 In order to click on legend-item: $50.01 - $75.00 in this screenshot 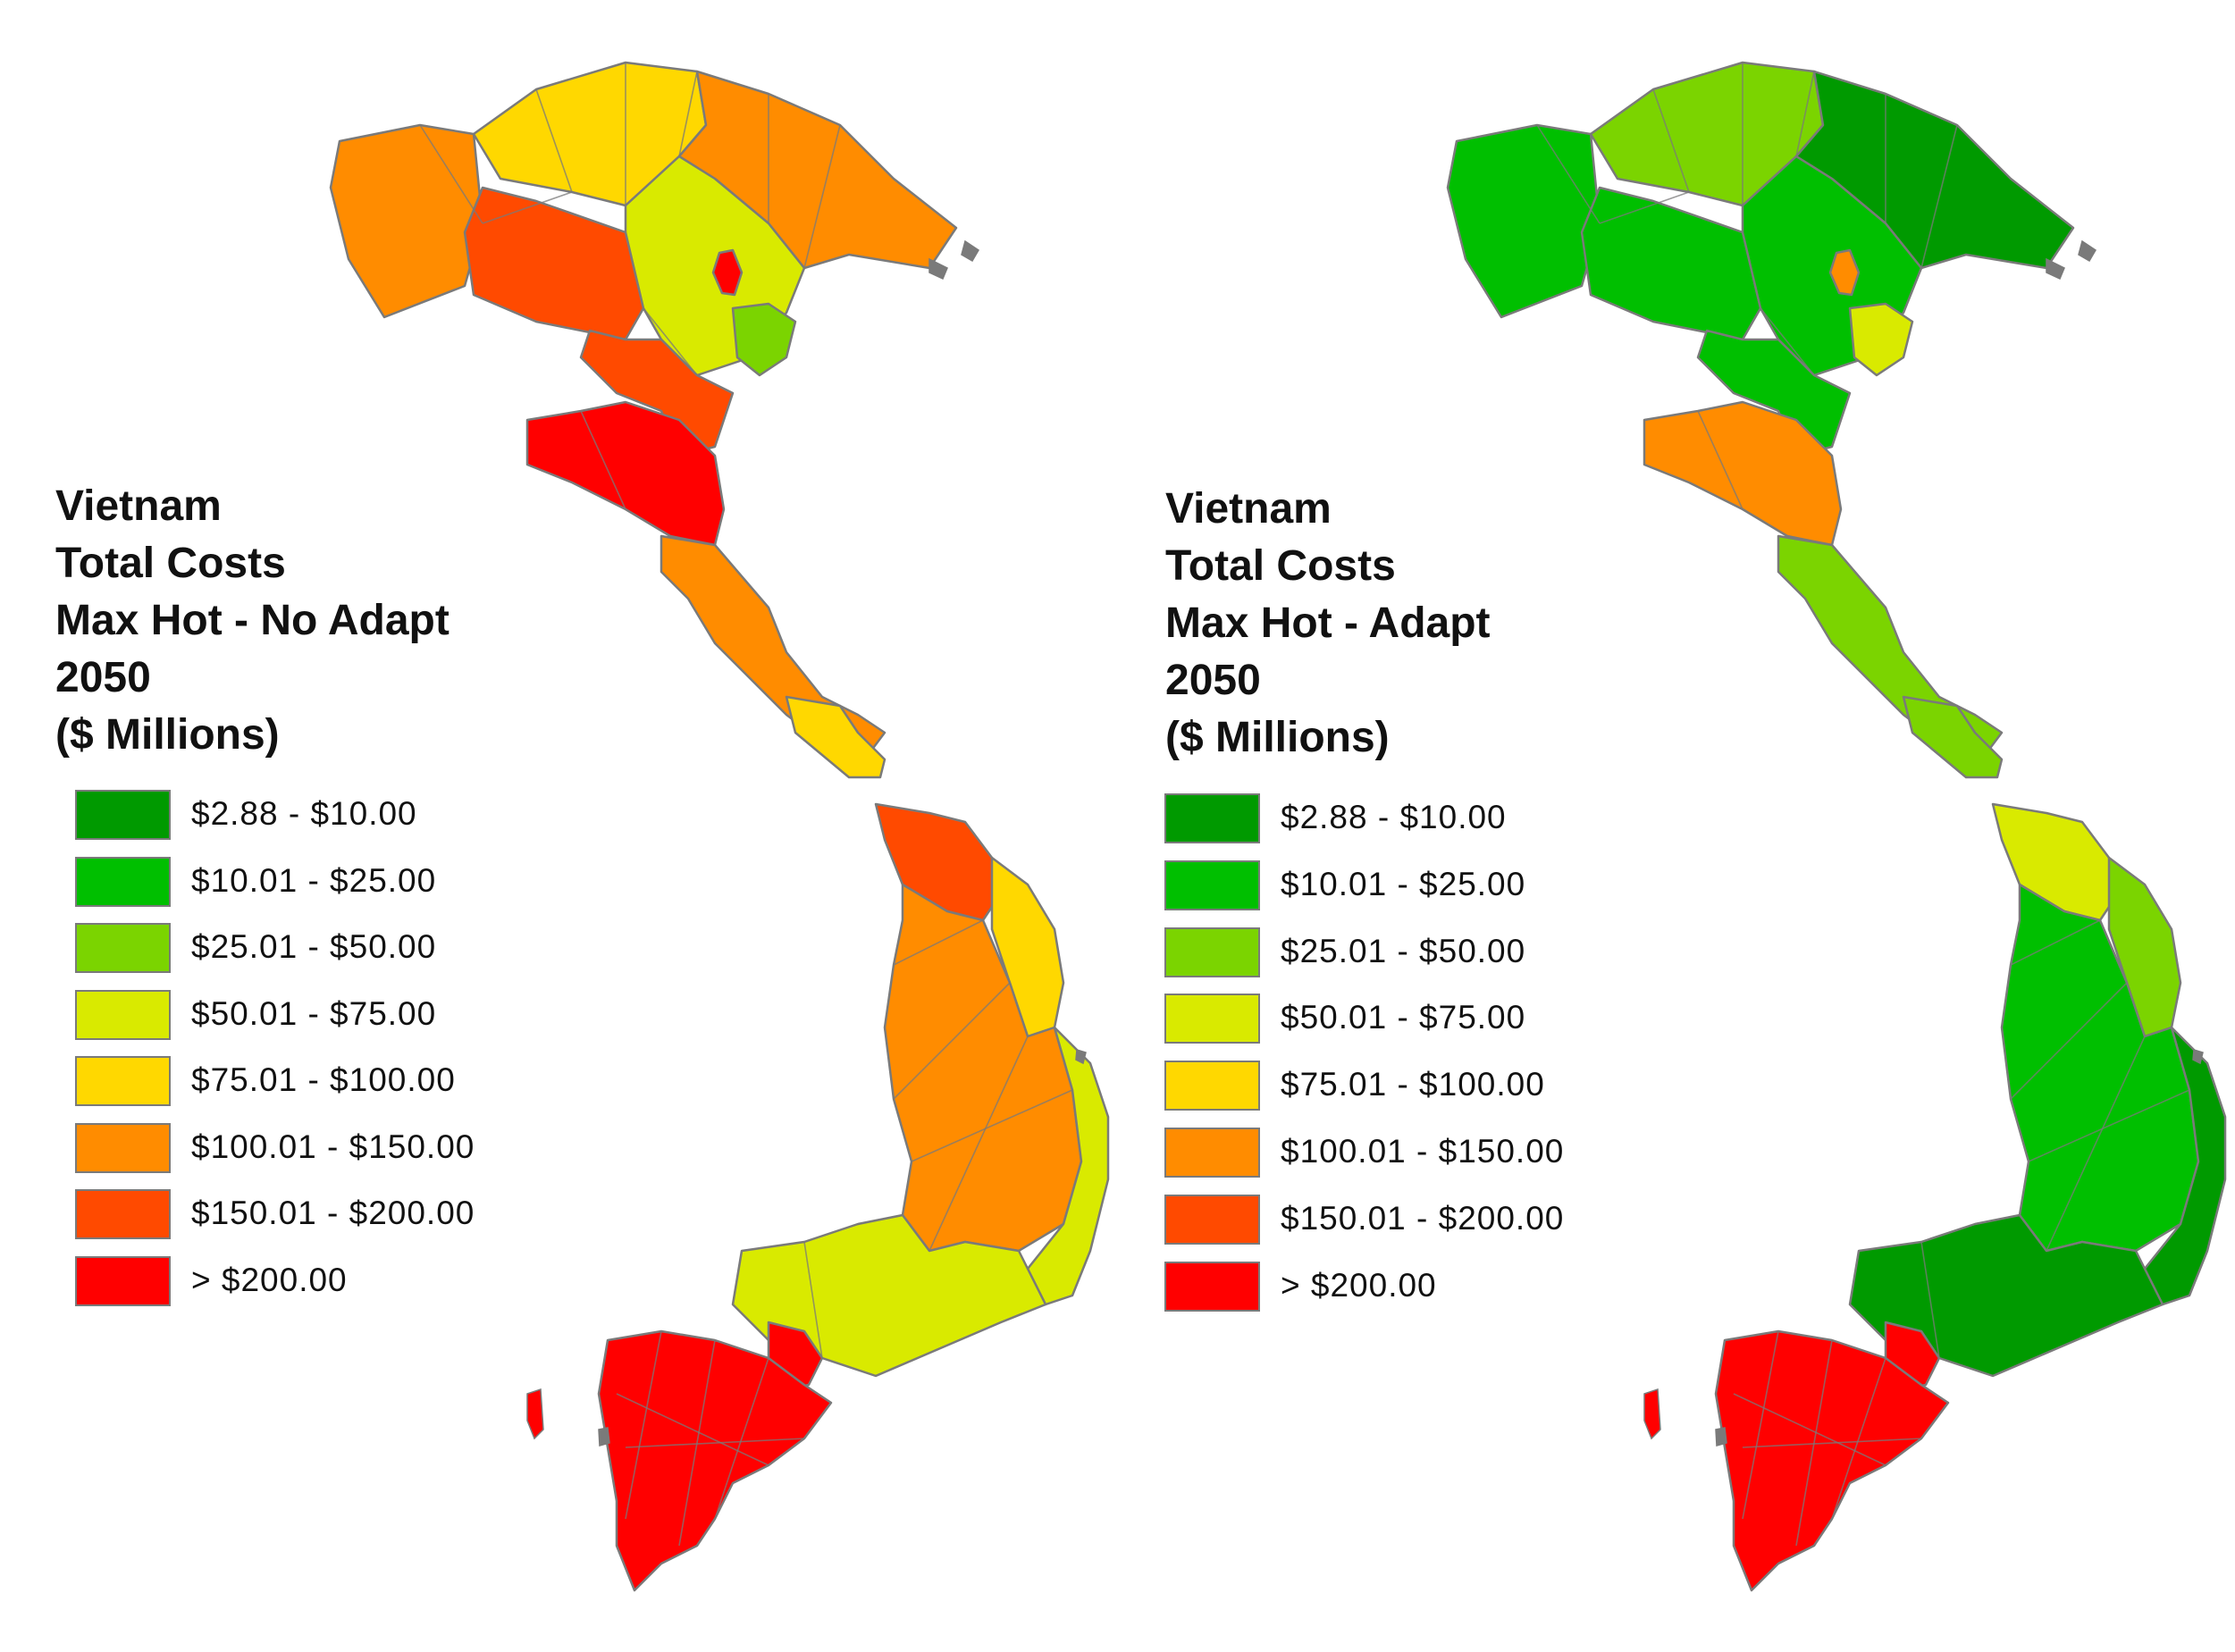, I will do `click(1414, 1020)`.